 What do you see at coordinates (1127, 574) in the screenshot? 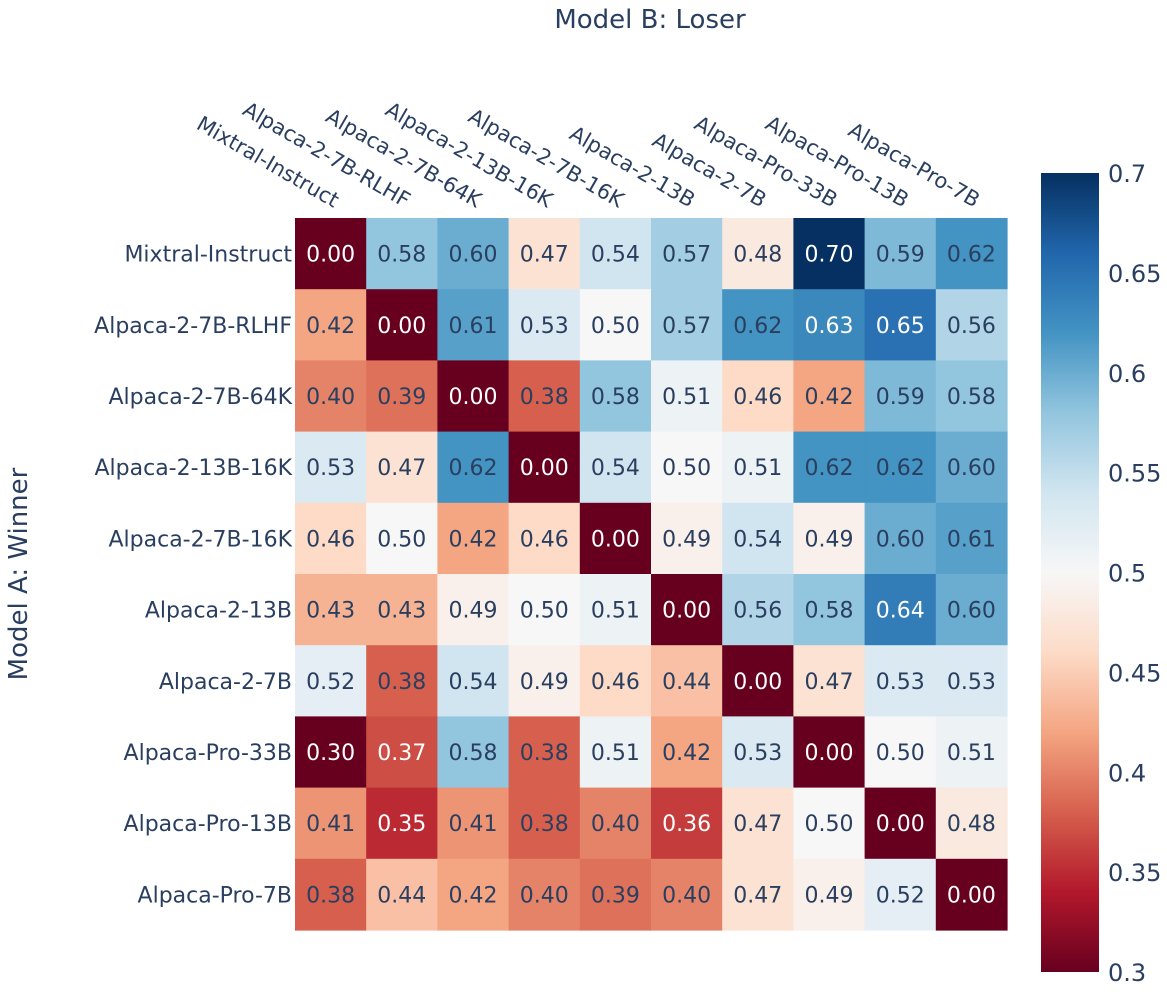
I see `colorbar-tick-label: 0.5` at bounding box center [1127, 574].